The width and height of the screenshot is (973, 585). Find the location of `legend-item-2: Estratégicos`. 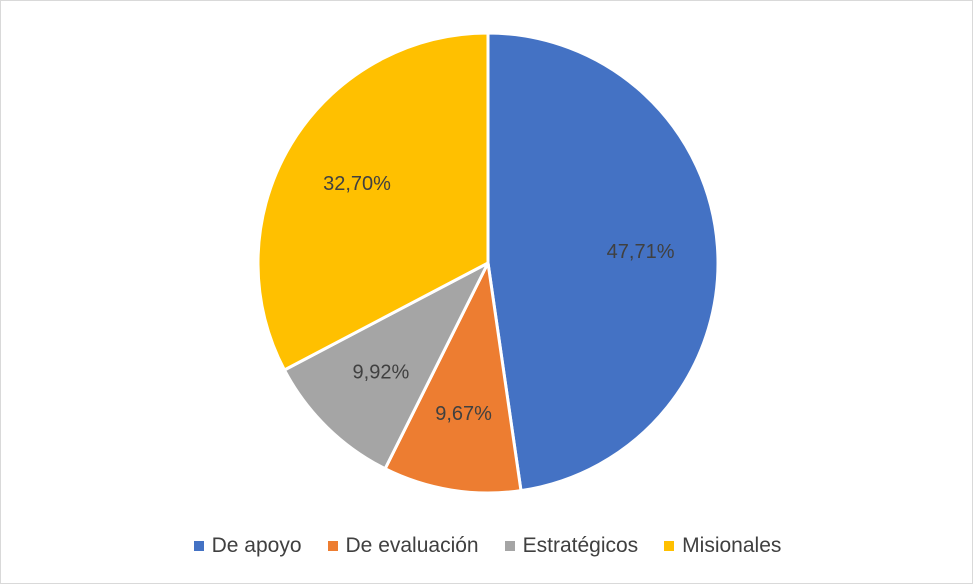

legend-item-2: Estratégicos is located at coordinates (571, 546).